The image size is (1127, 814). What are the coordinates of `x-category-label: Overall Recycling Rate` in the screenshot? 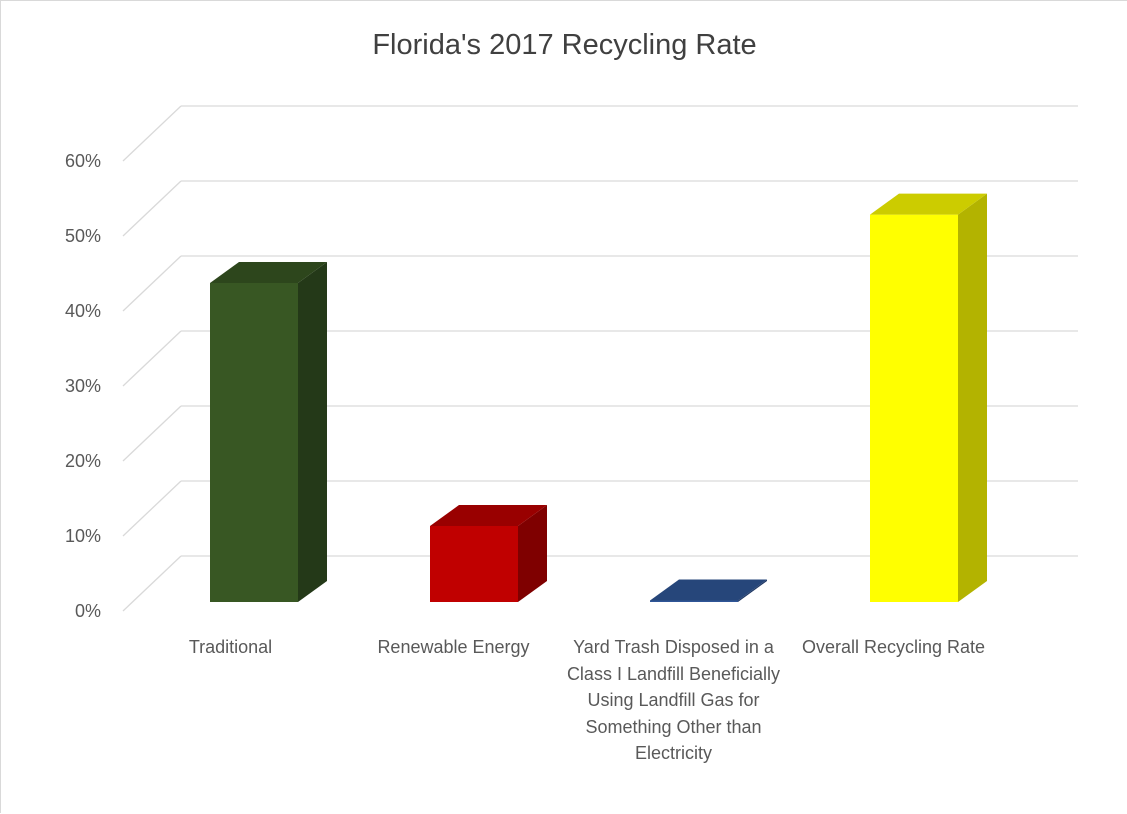 It's located at (893, 647).